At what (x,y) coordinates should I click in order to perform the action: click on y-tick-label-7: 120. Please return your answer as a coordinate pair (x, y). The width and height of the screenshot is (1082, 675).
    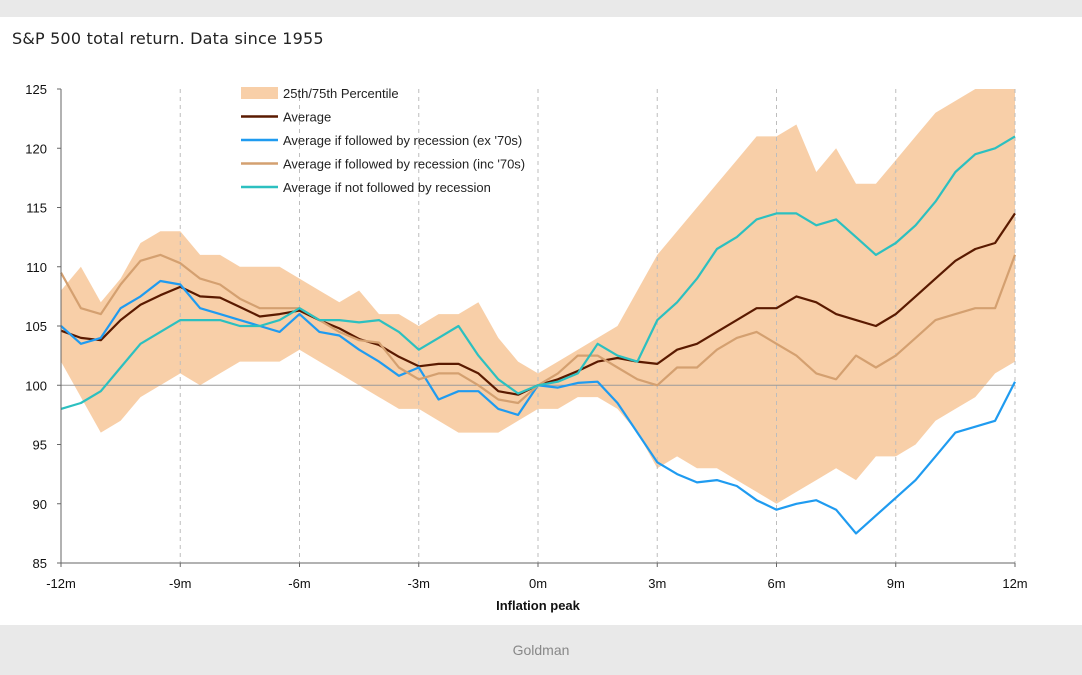
    Looking at the image, I should click on (36, 148).